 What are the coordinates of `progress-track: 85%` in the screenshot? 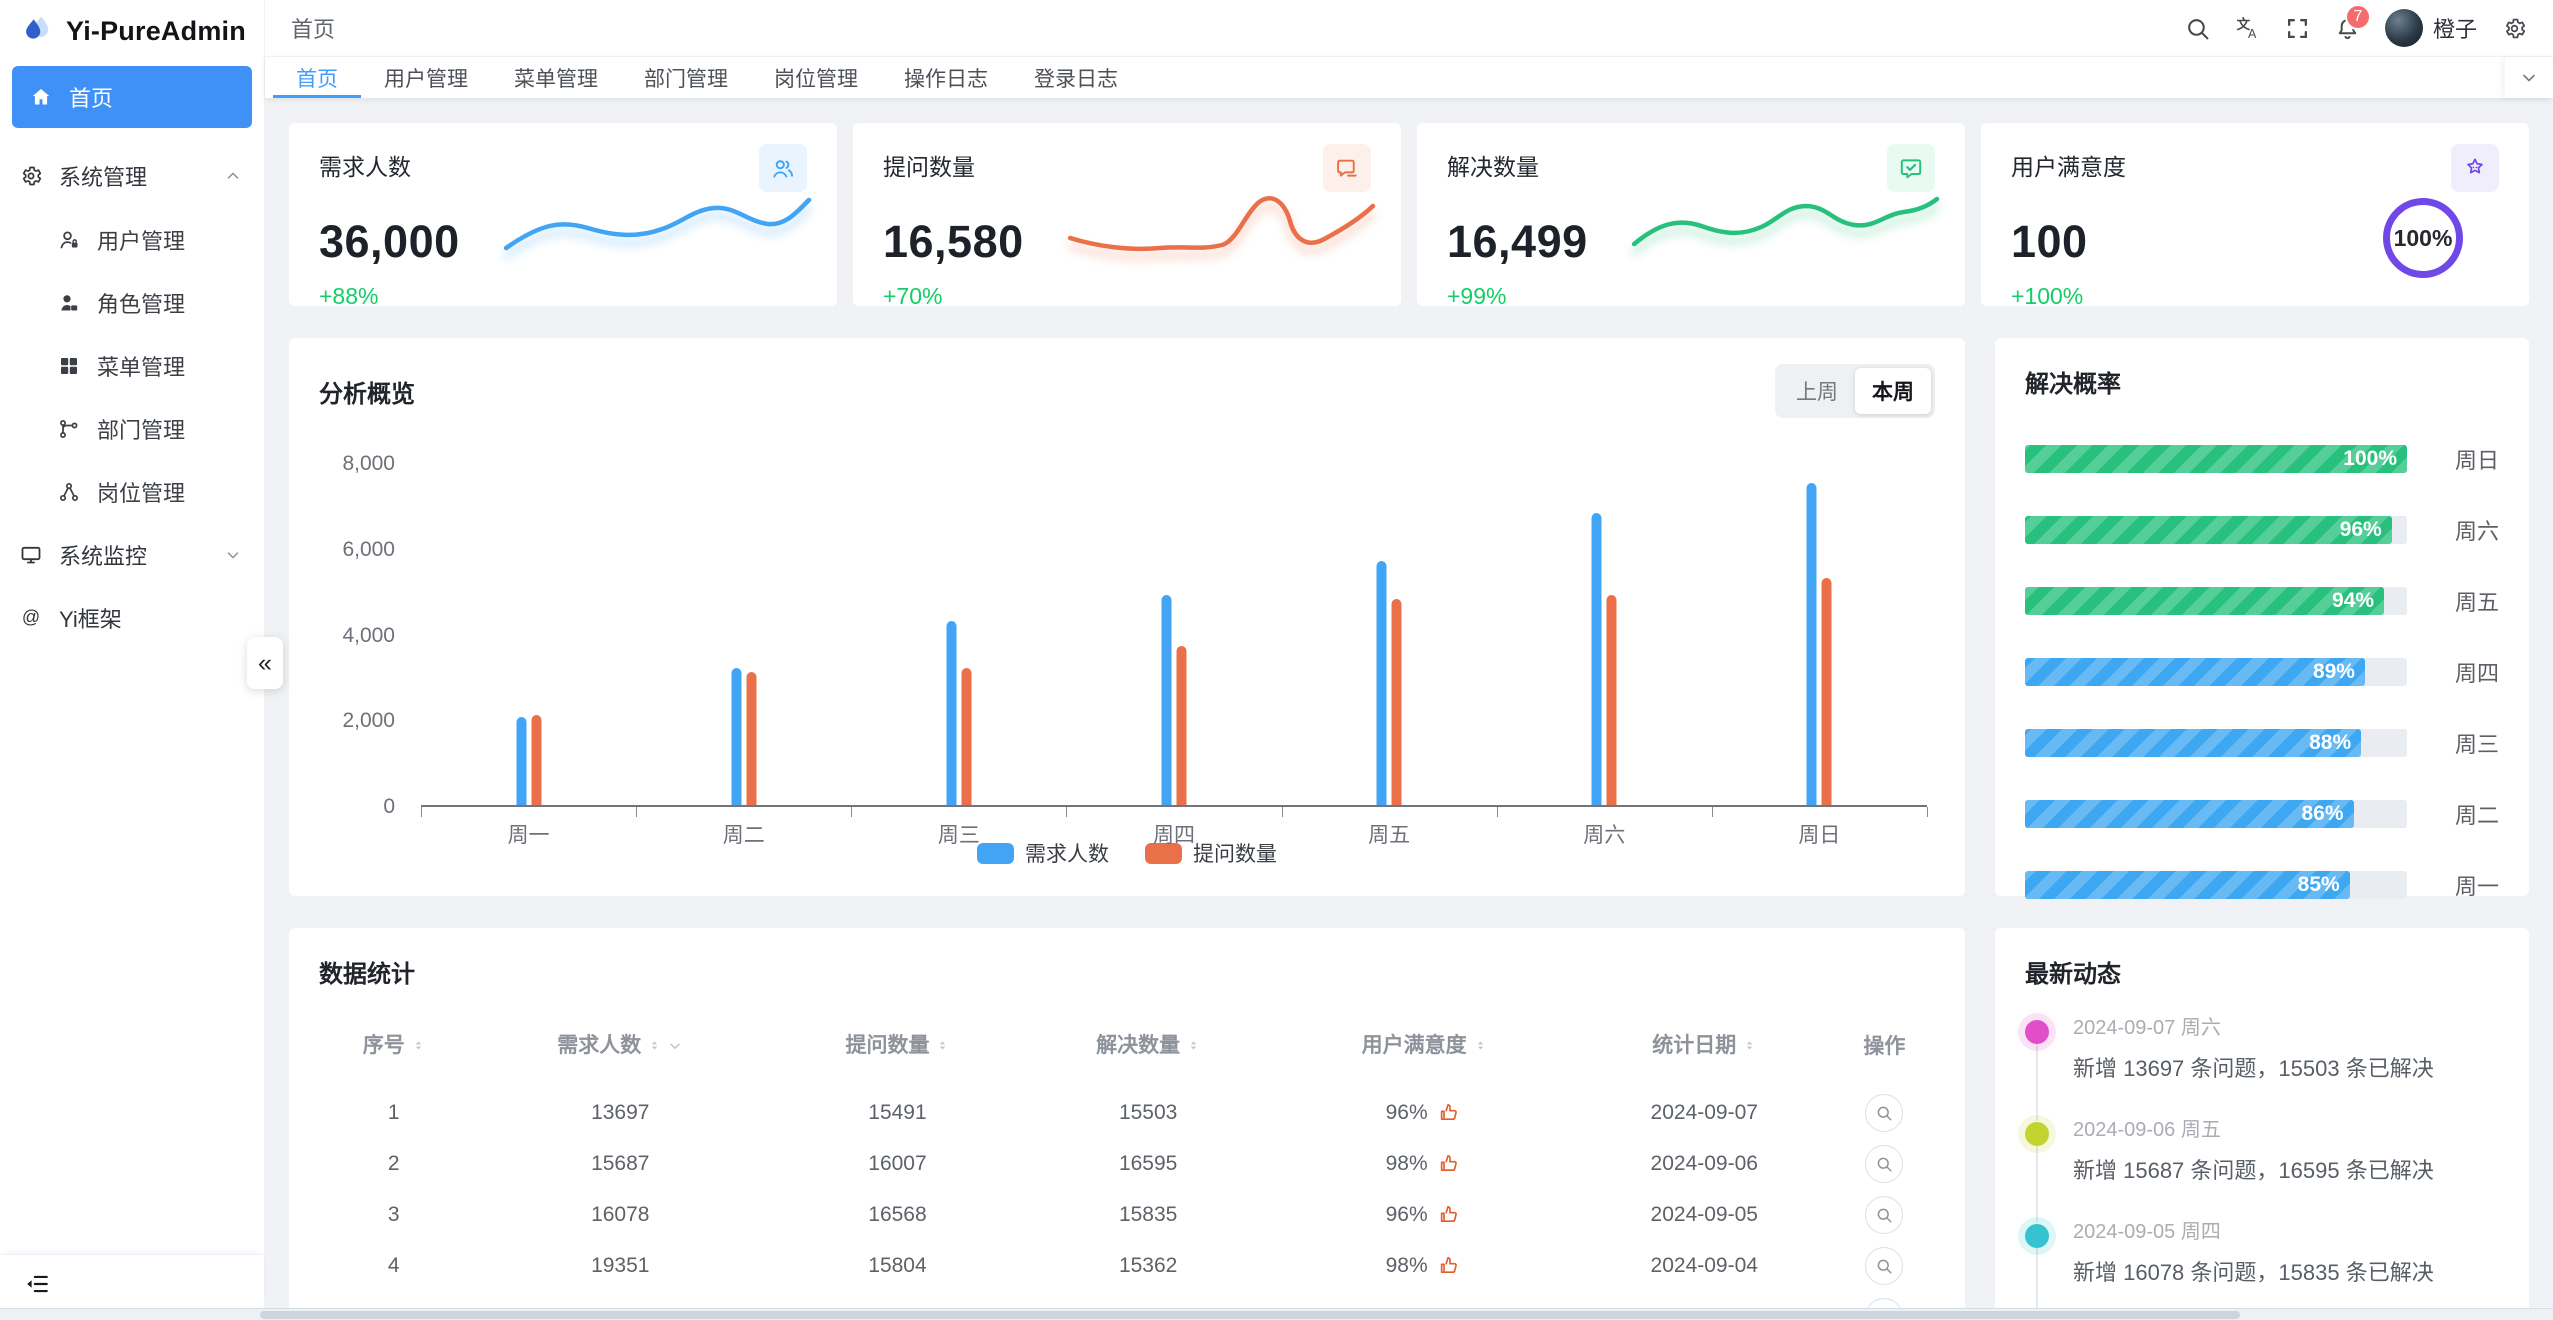 It's located at (2216, 885).